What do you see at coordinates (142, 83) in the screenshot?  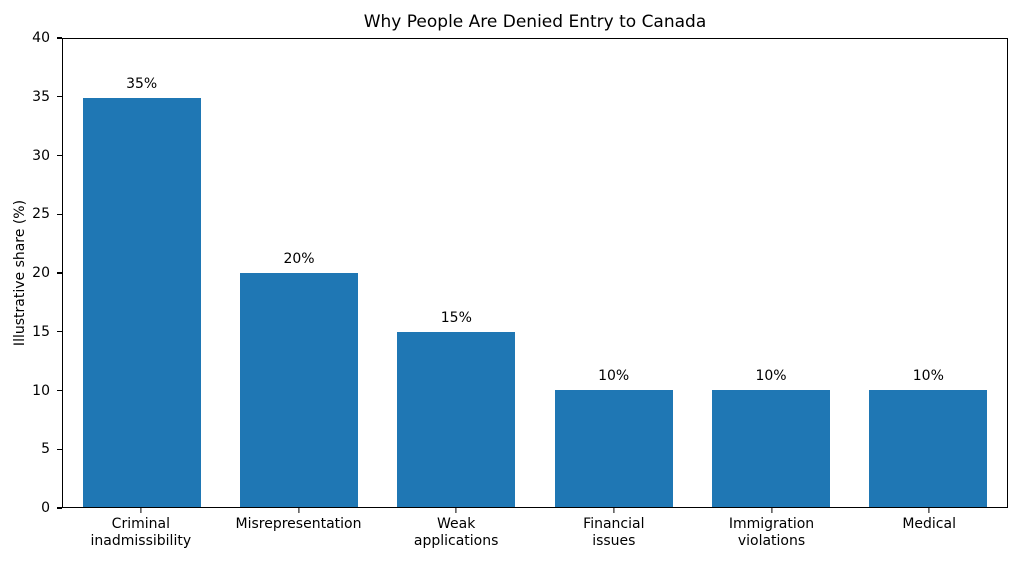 I see `bar-value-label: 35%` at bounding box center [142, 83].